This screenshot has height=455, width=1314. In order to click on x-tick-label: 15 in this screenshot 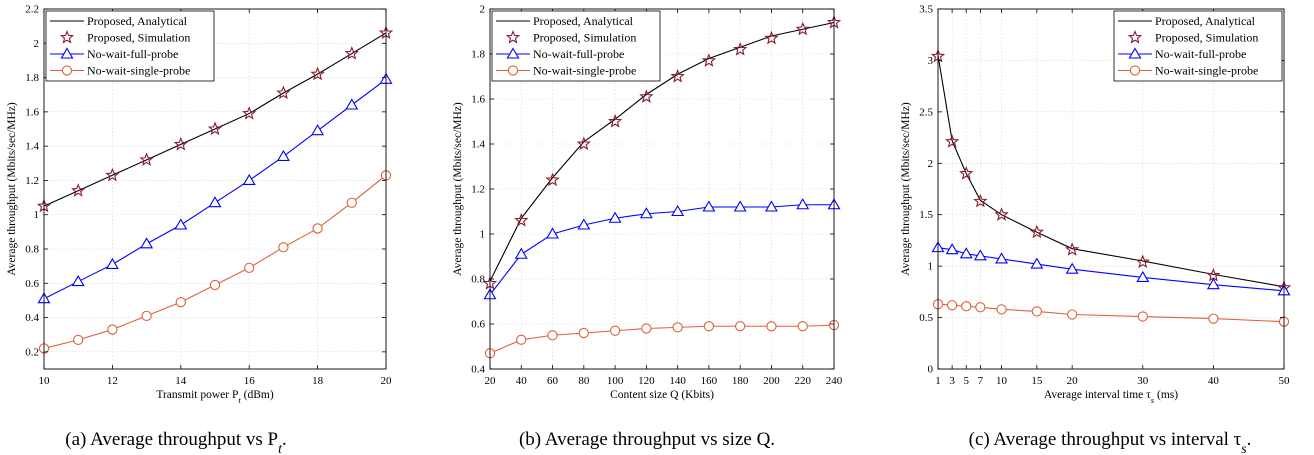, I will do `click(1037, 381)`.